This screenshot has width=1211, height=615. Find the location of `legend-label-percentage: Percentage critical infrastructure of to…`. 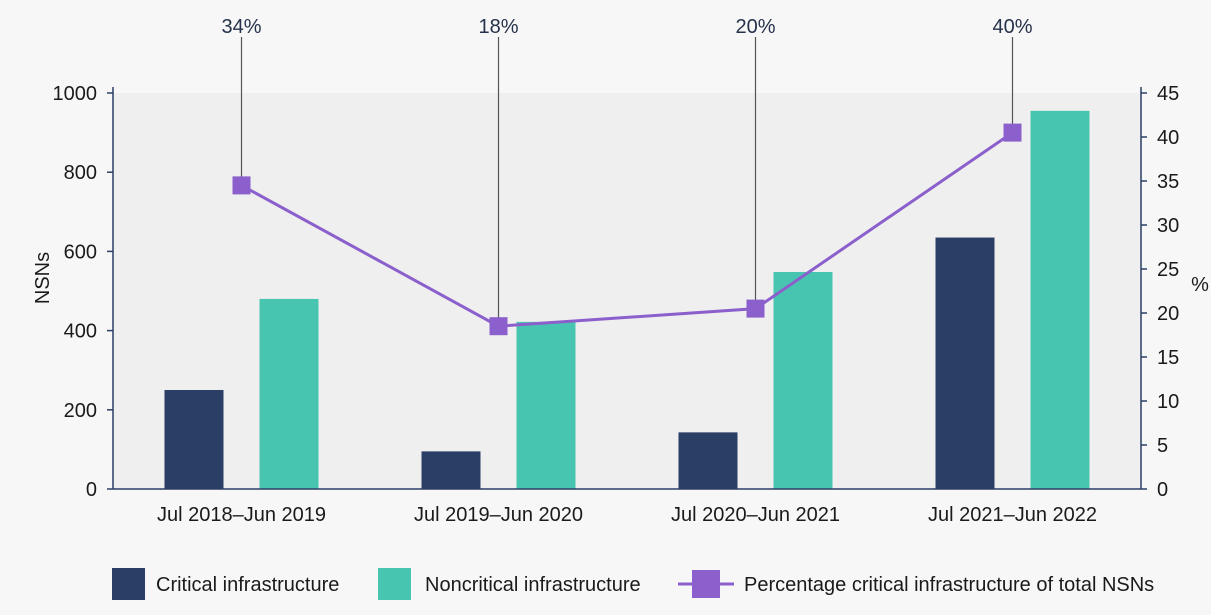

legend-label-percentage: Percentage critical infrastructure of to… is located at coordinates (949, 585).